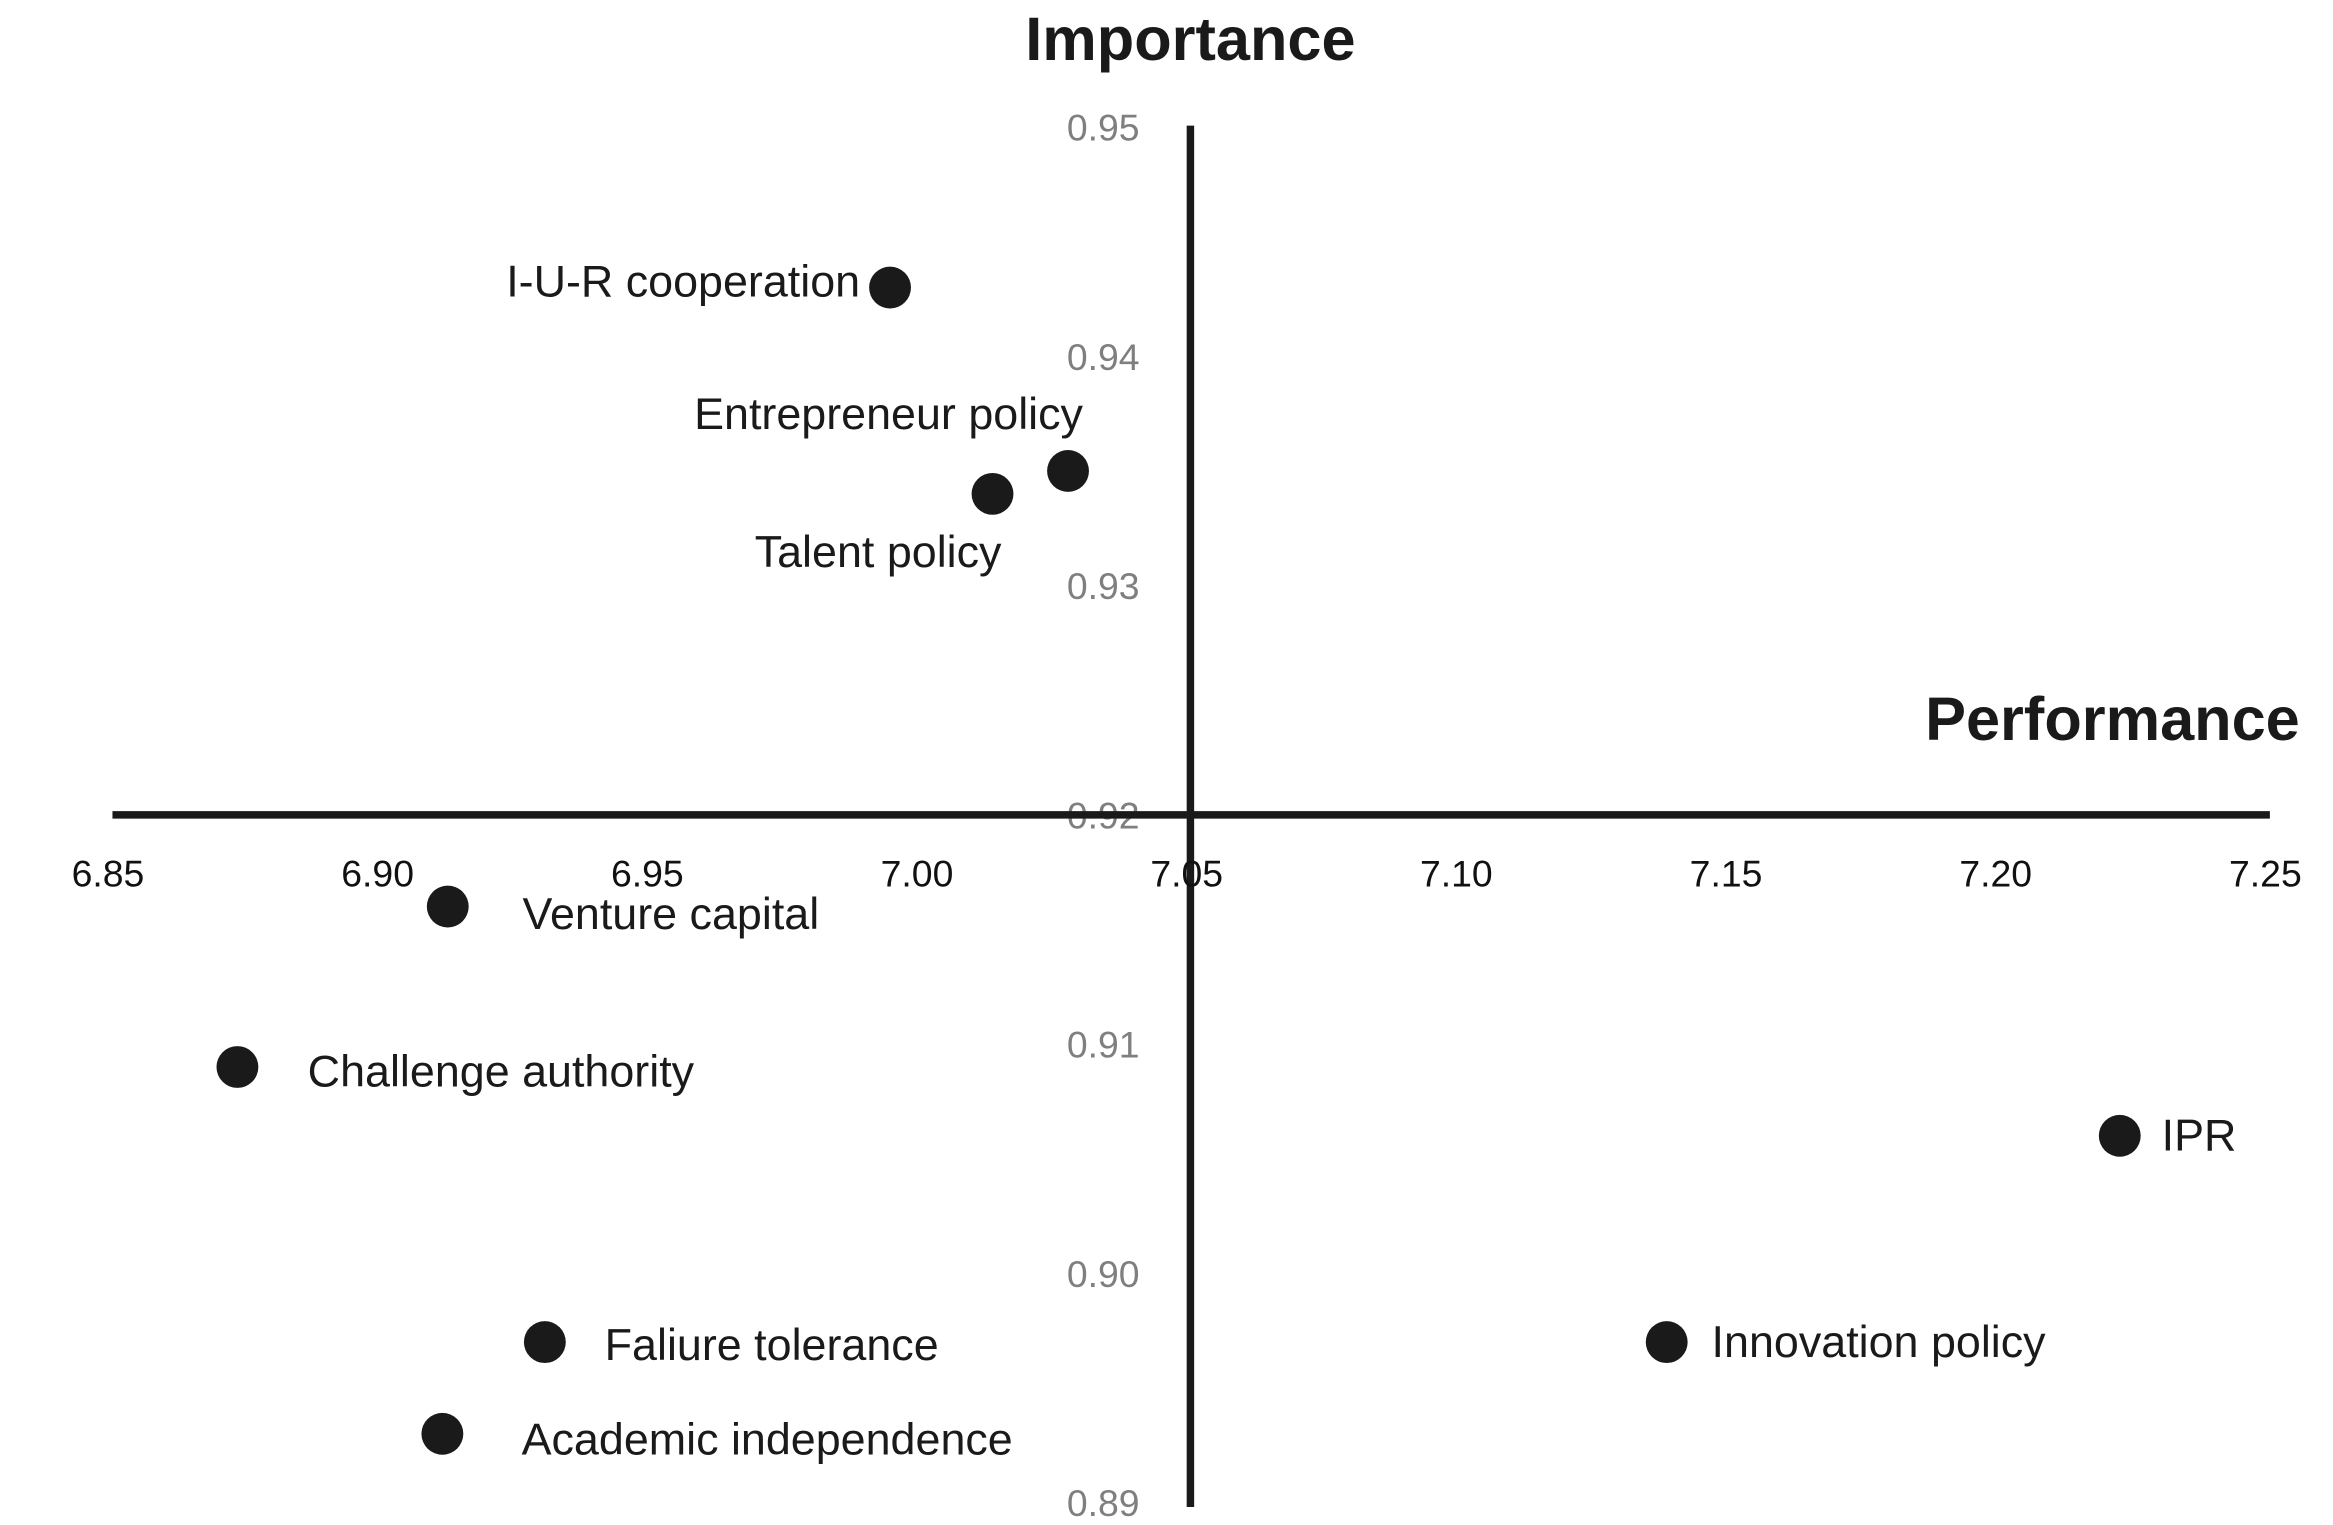 The image size is (2333, 1525). I want to click on x-tick-label: 7.20, so click(1995, 874).